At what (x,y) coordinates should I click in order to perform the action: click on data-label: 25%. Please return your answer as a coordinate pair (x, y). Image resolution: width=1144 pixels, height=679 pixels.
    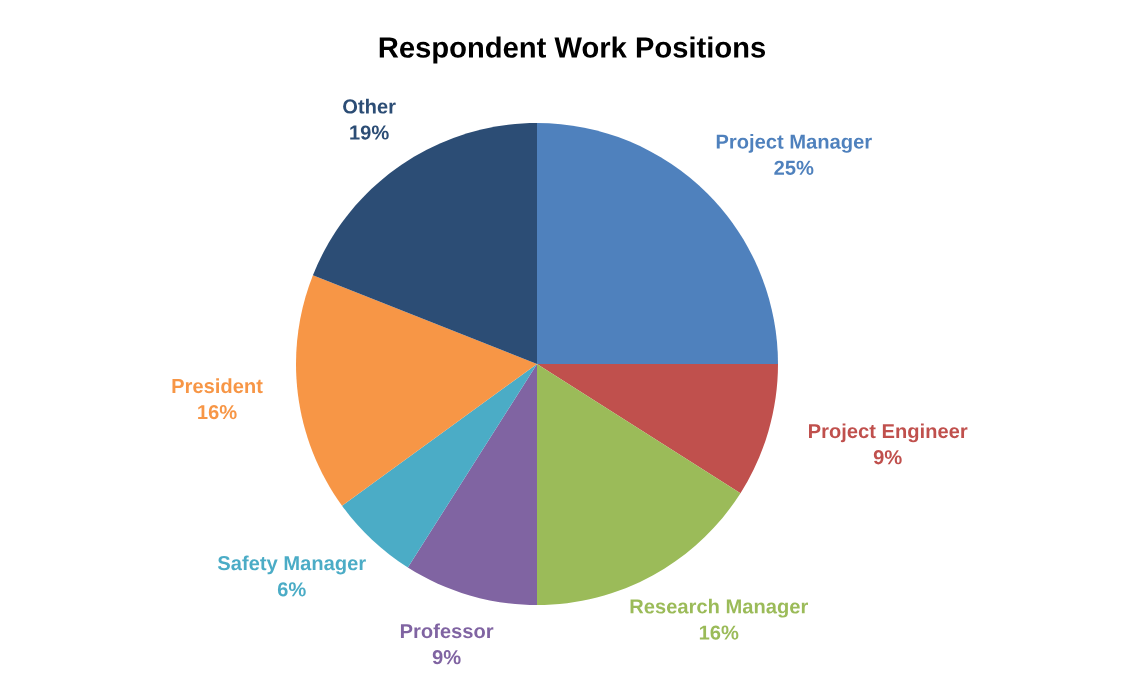
    Looking at the image, I should click on (794, 167).